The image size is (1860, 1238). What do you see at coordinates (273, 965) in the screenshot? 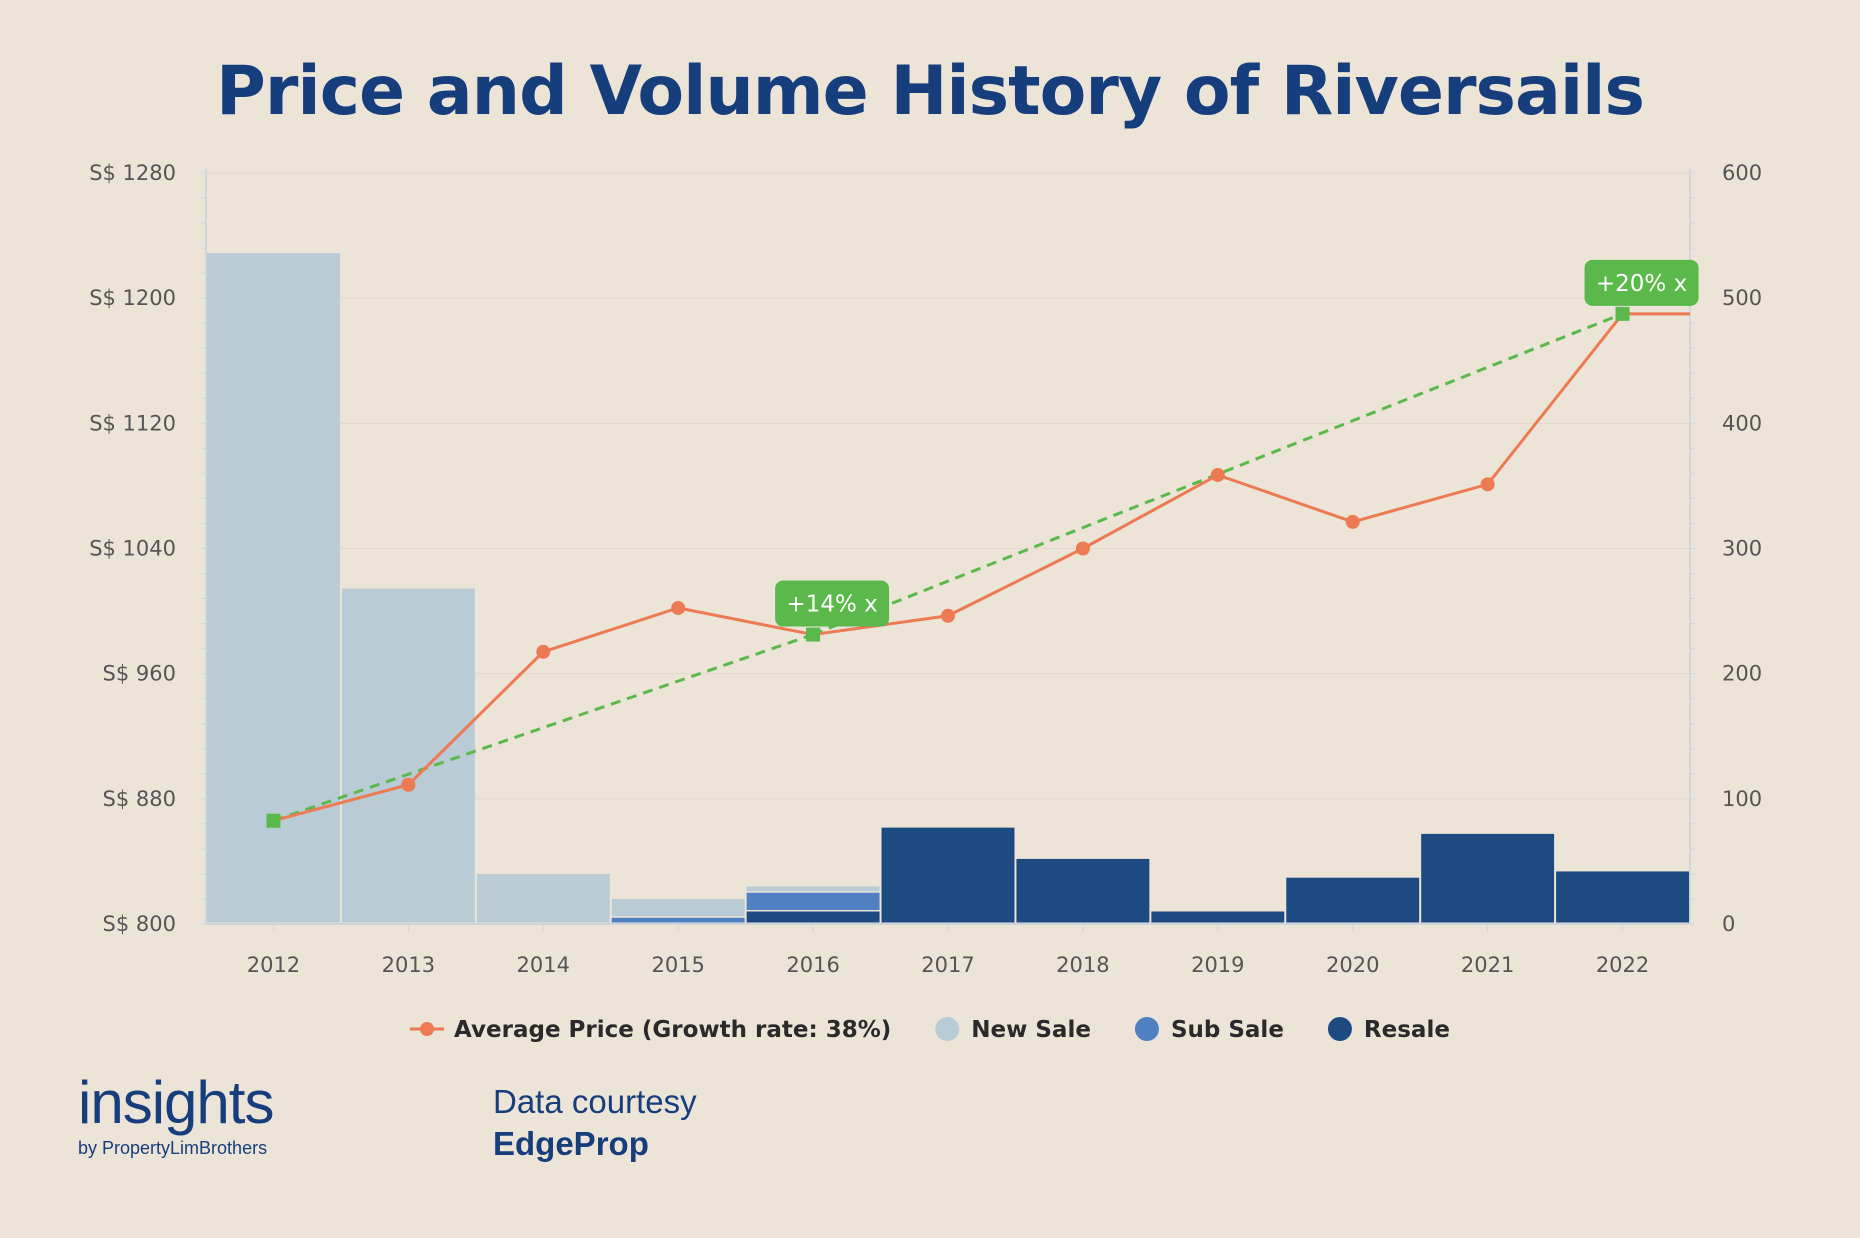
I see `x-tick-label: 2012` at bounding box center [273, 965].